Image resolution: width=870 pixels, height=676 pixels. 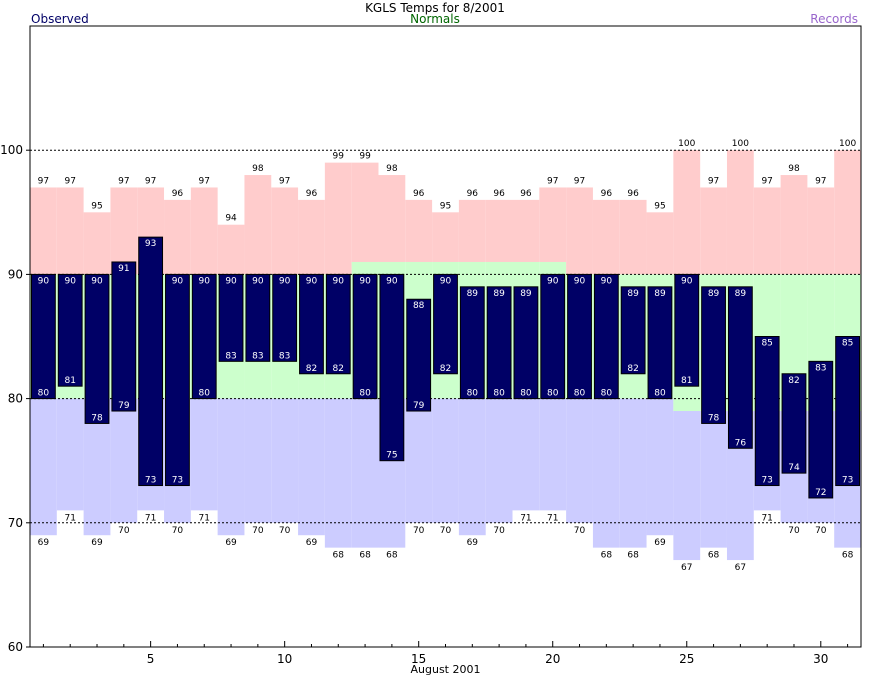 I want to click on observed-low-label: 78, so click(x=714, y=418).